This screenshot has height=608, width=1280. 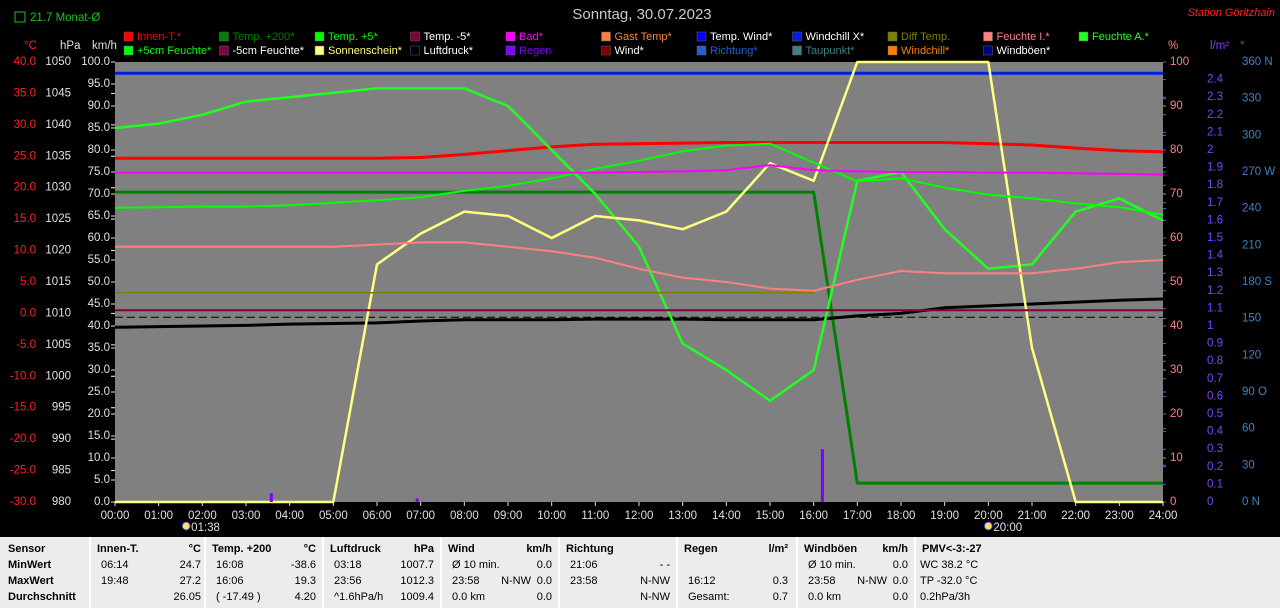 I want to click on month-icon, so click(x=20, y=17).